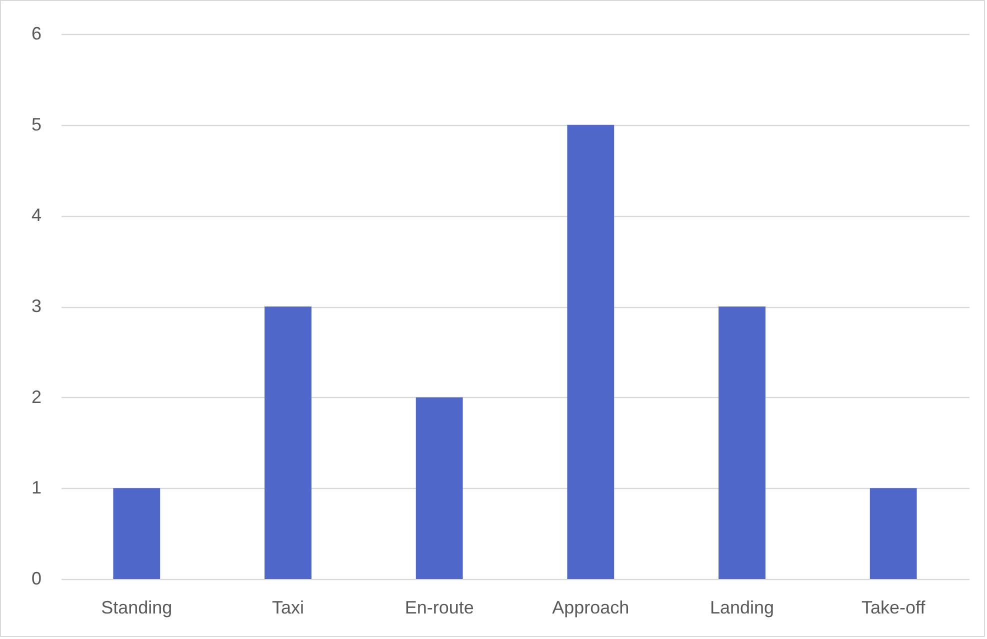 This screenshot has height=639, width=987. Describe the element at coordinates (36, 215) in the screenshot. I see `y-tick-label: 4` at that location.